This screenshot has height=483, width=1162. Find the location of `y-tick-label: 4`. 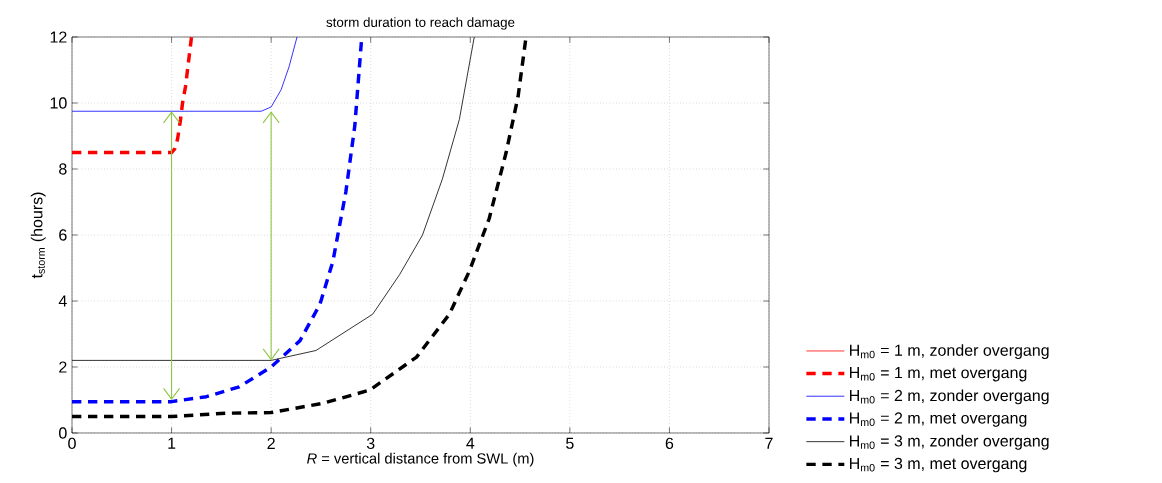

y-tick-label: 4 is located at coordinates (62, 301).